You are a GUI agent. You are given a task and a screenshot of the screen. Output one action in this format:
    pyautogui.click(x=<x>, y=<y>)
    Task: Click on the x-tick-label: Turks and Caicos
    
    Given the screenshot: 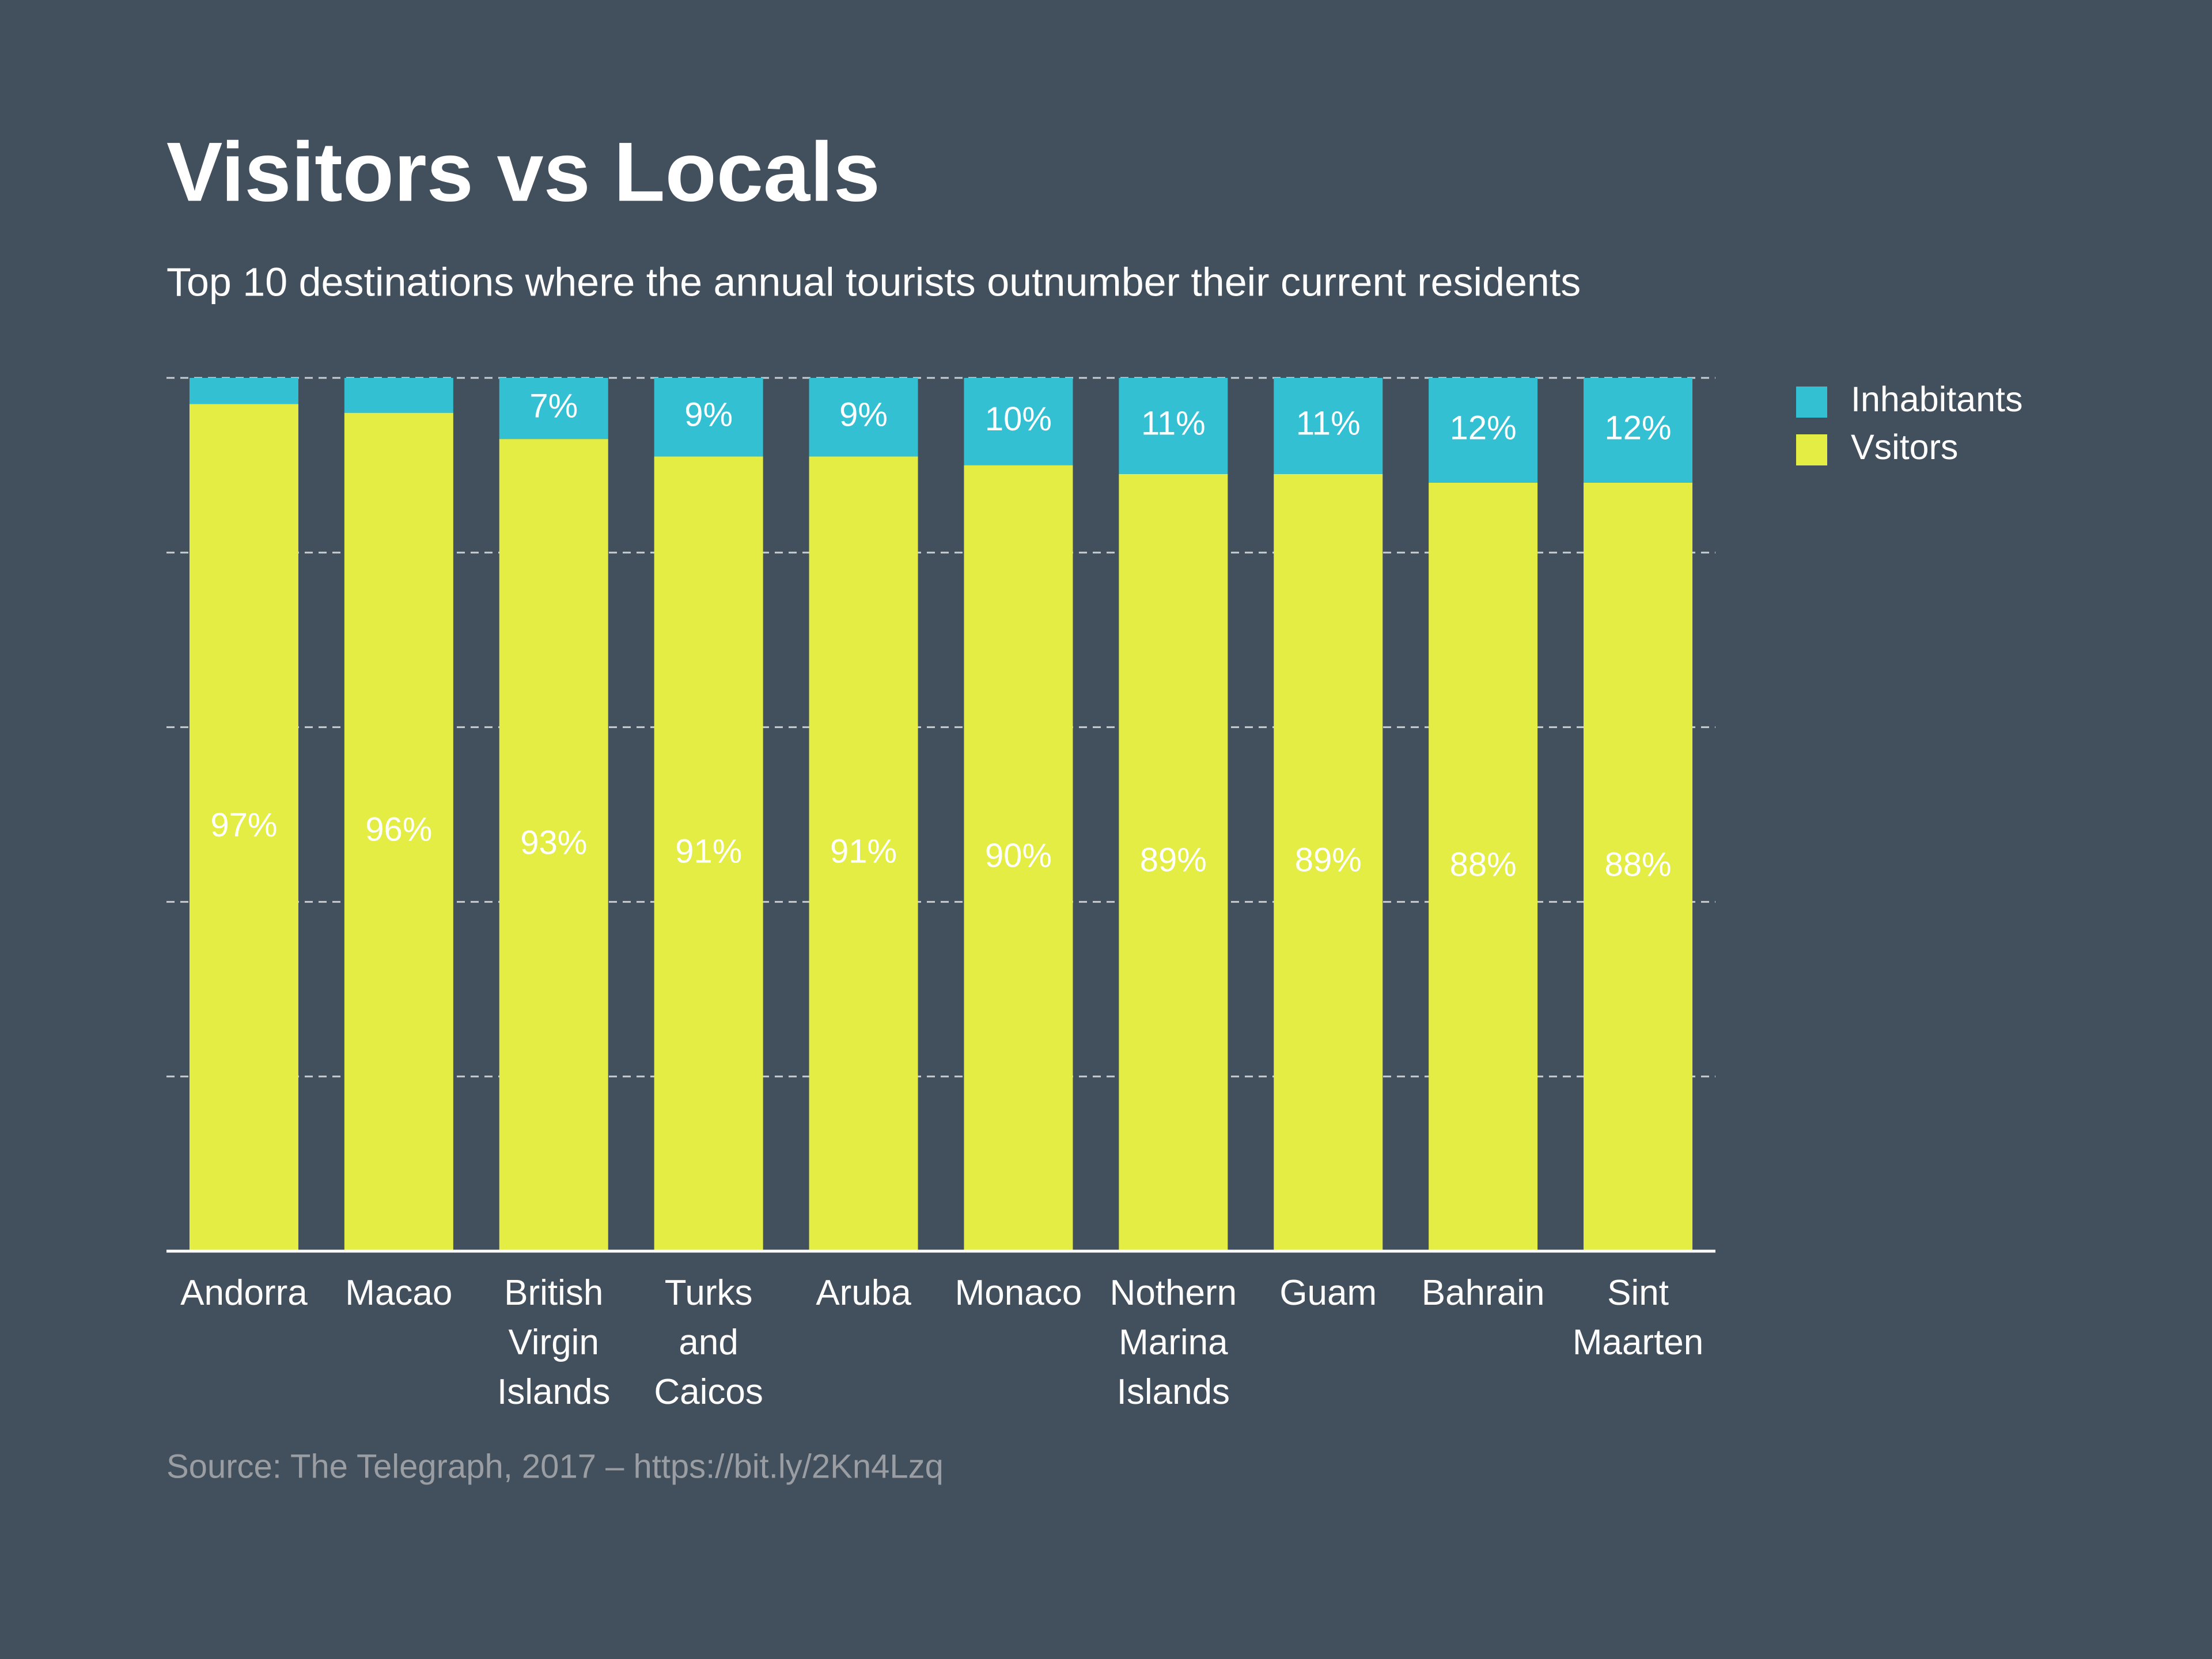 What is the action you would take?
    pyautogui.click(x=708, y=1342)
    